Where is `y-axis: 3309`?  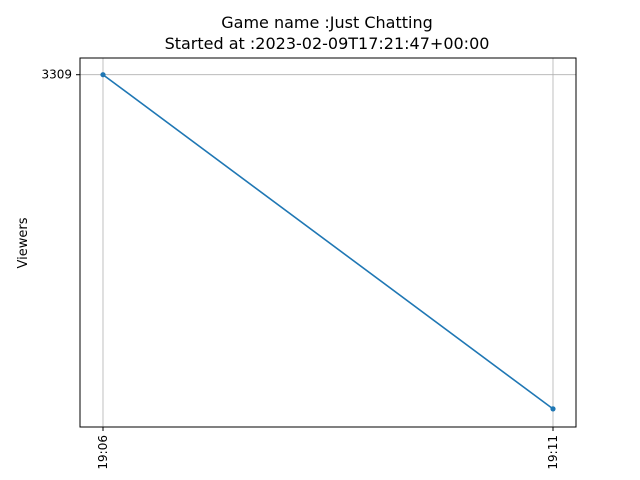
y-axis: 3309 is located at coordinates (60, 75).